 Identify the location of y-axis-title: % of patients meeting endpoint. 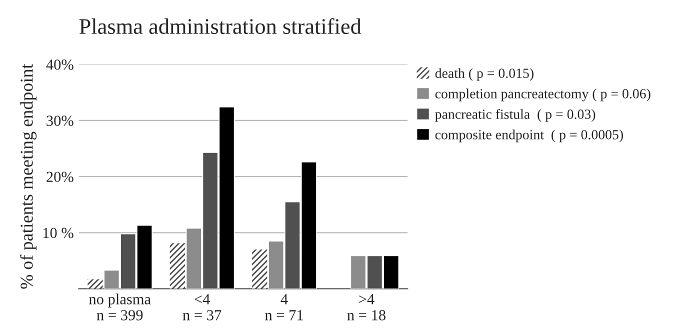
(28, 176).